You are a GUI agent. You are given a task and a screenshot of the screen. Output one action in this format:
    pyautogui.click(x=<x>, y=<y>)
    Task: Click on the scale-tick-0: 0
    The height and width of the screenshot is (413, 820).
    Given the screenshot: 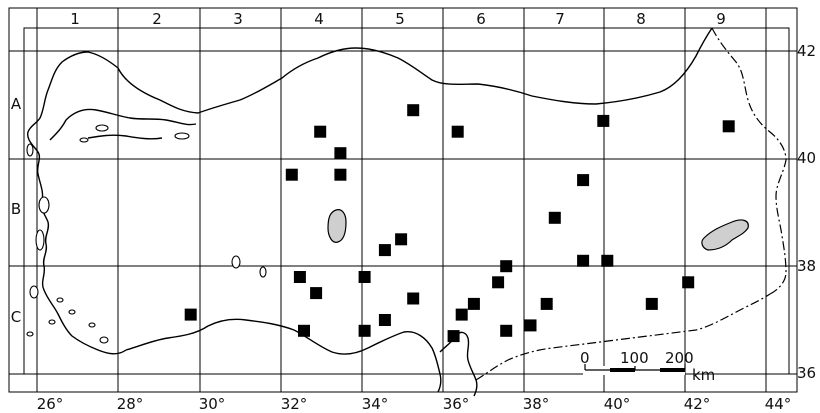 What is the action you would take?
    pyautogui.click(x=585, y=358)
    